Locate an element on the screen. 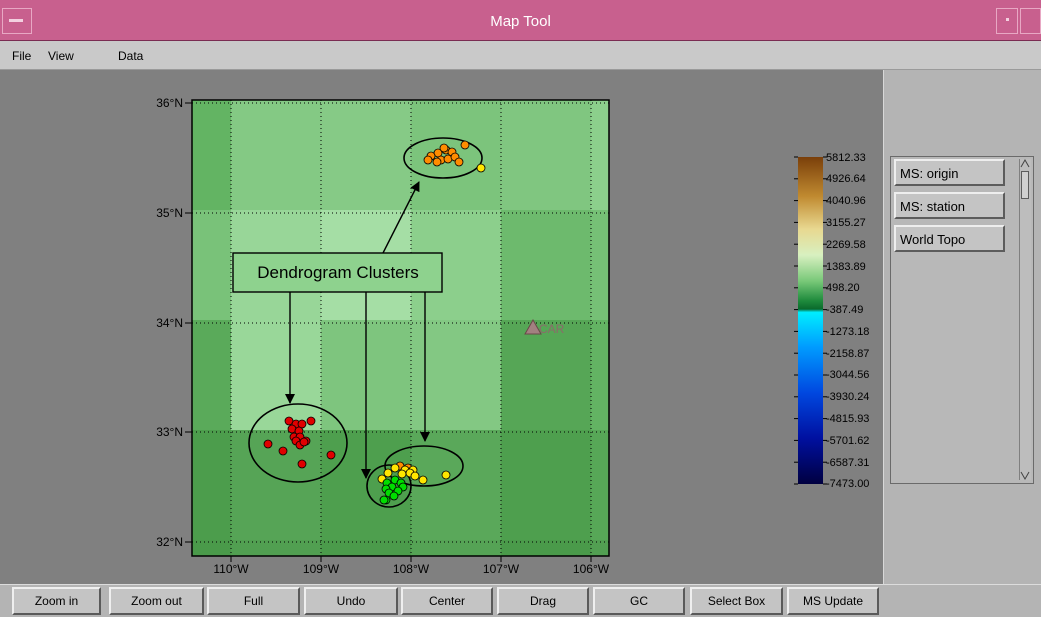  zoom-out-button: Zoom out is located at coordinates (156, 601).